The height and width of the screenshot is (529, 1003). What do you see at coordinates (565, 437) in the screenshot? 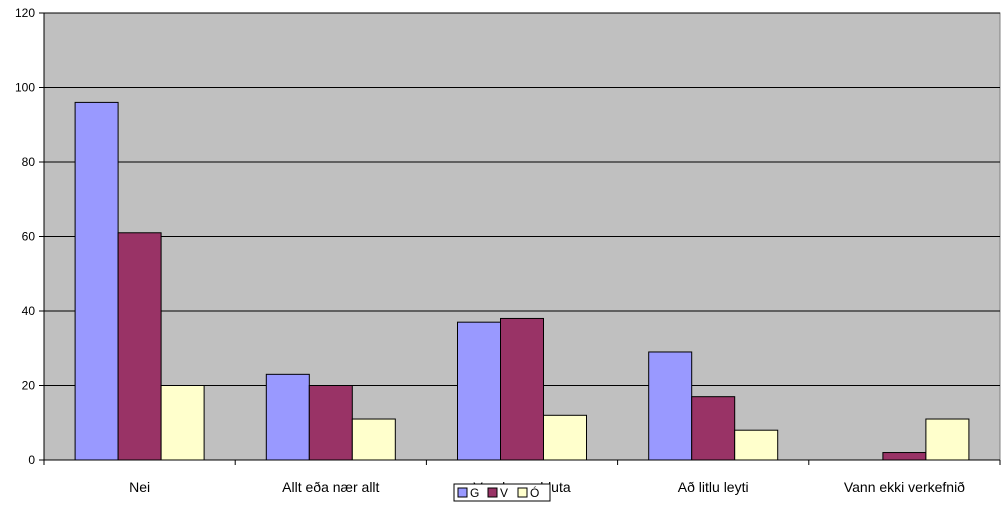
I see `bar-ó-3` at bounding box center [565, 437].